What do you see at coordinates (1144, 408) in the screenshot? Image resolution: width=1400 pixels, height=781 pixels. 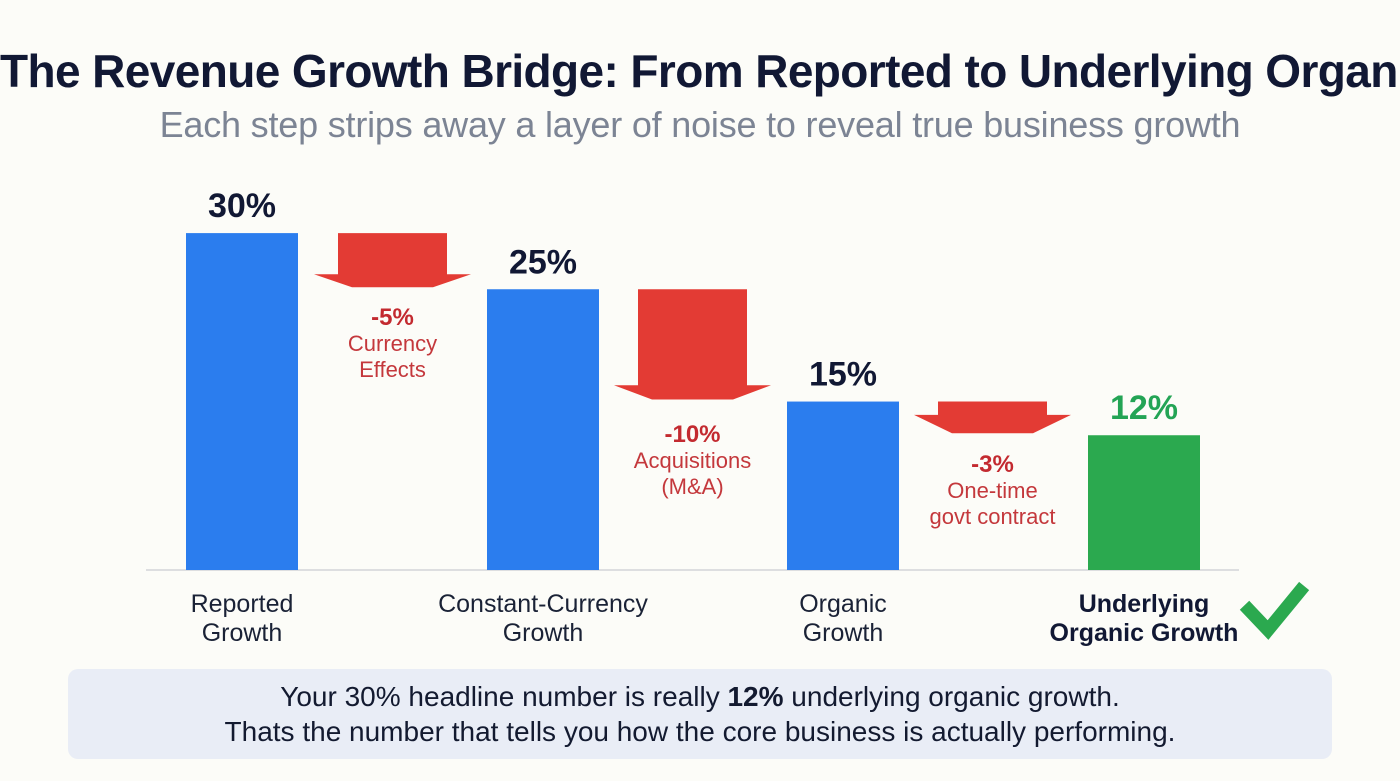 I see `bar-value-label-4: 12%` at bounding box center [1144, 408].